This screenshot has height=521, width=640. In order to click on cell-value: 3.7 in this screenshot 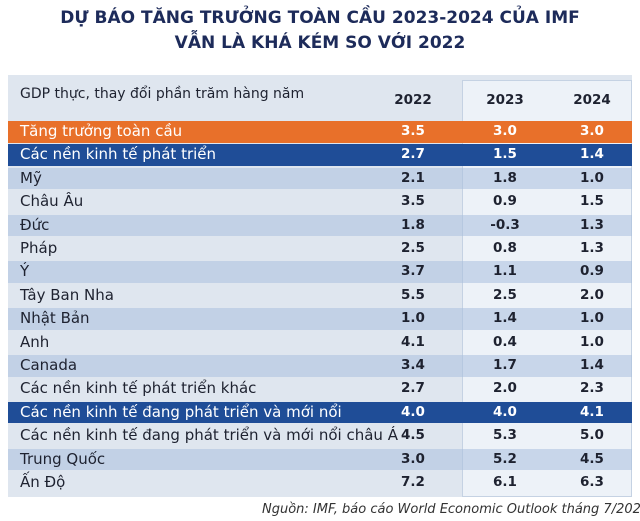, I will do `click(413, 271)`.